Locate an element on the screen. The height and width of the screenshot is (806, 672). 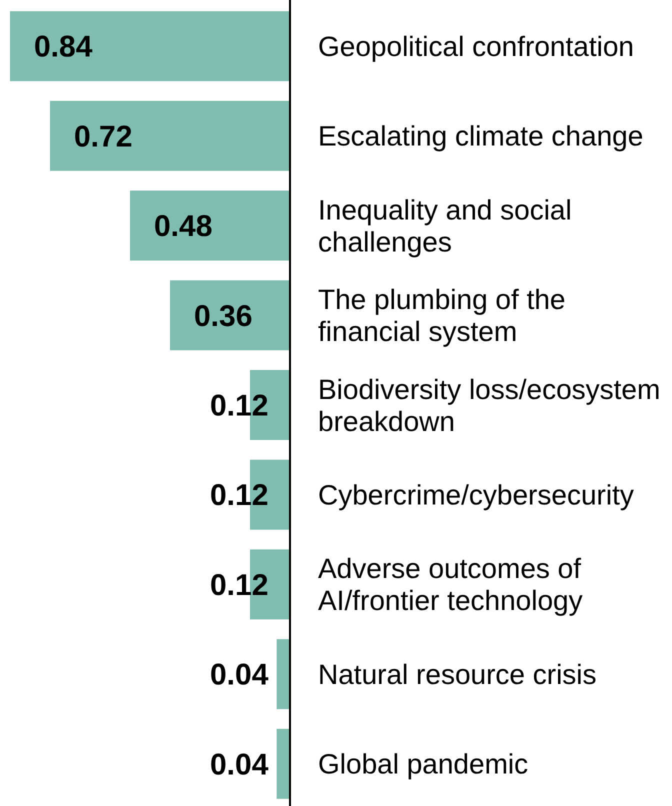
y-tick-label: Biodiversity loss/ecosystem breakdown is located at coordinates (489, 405).